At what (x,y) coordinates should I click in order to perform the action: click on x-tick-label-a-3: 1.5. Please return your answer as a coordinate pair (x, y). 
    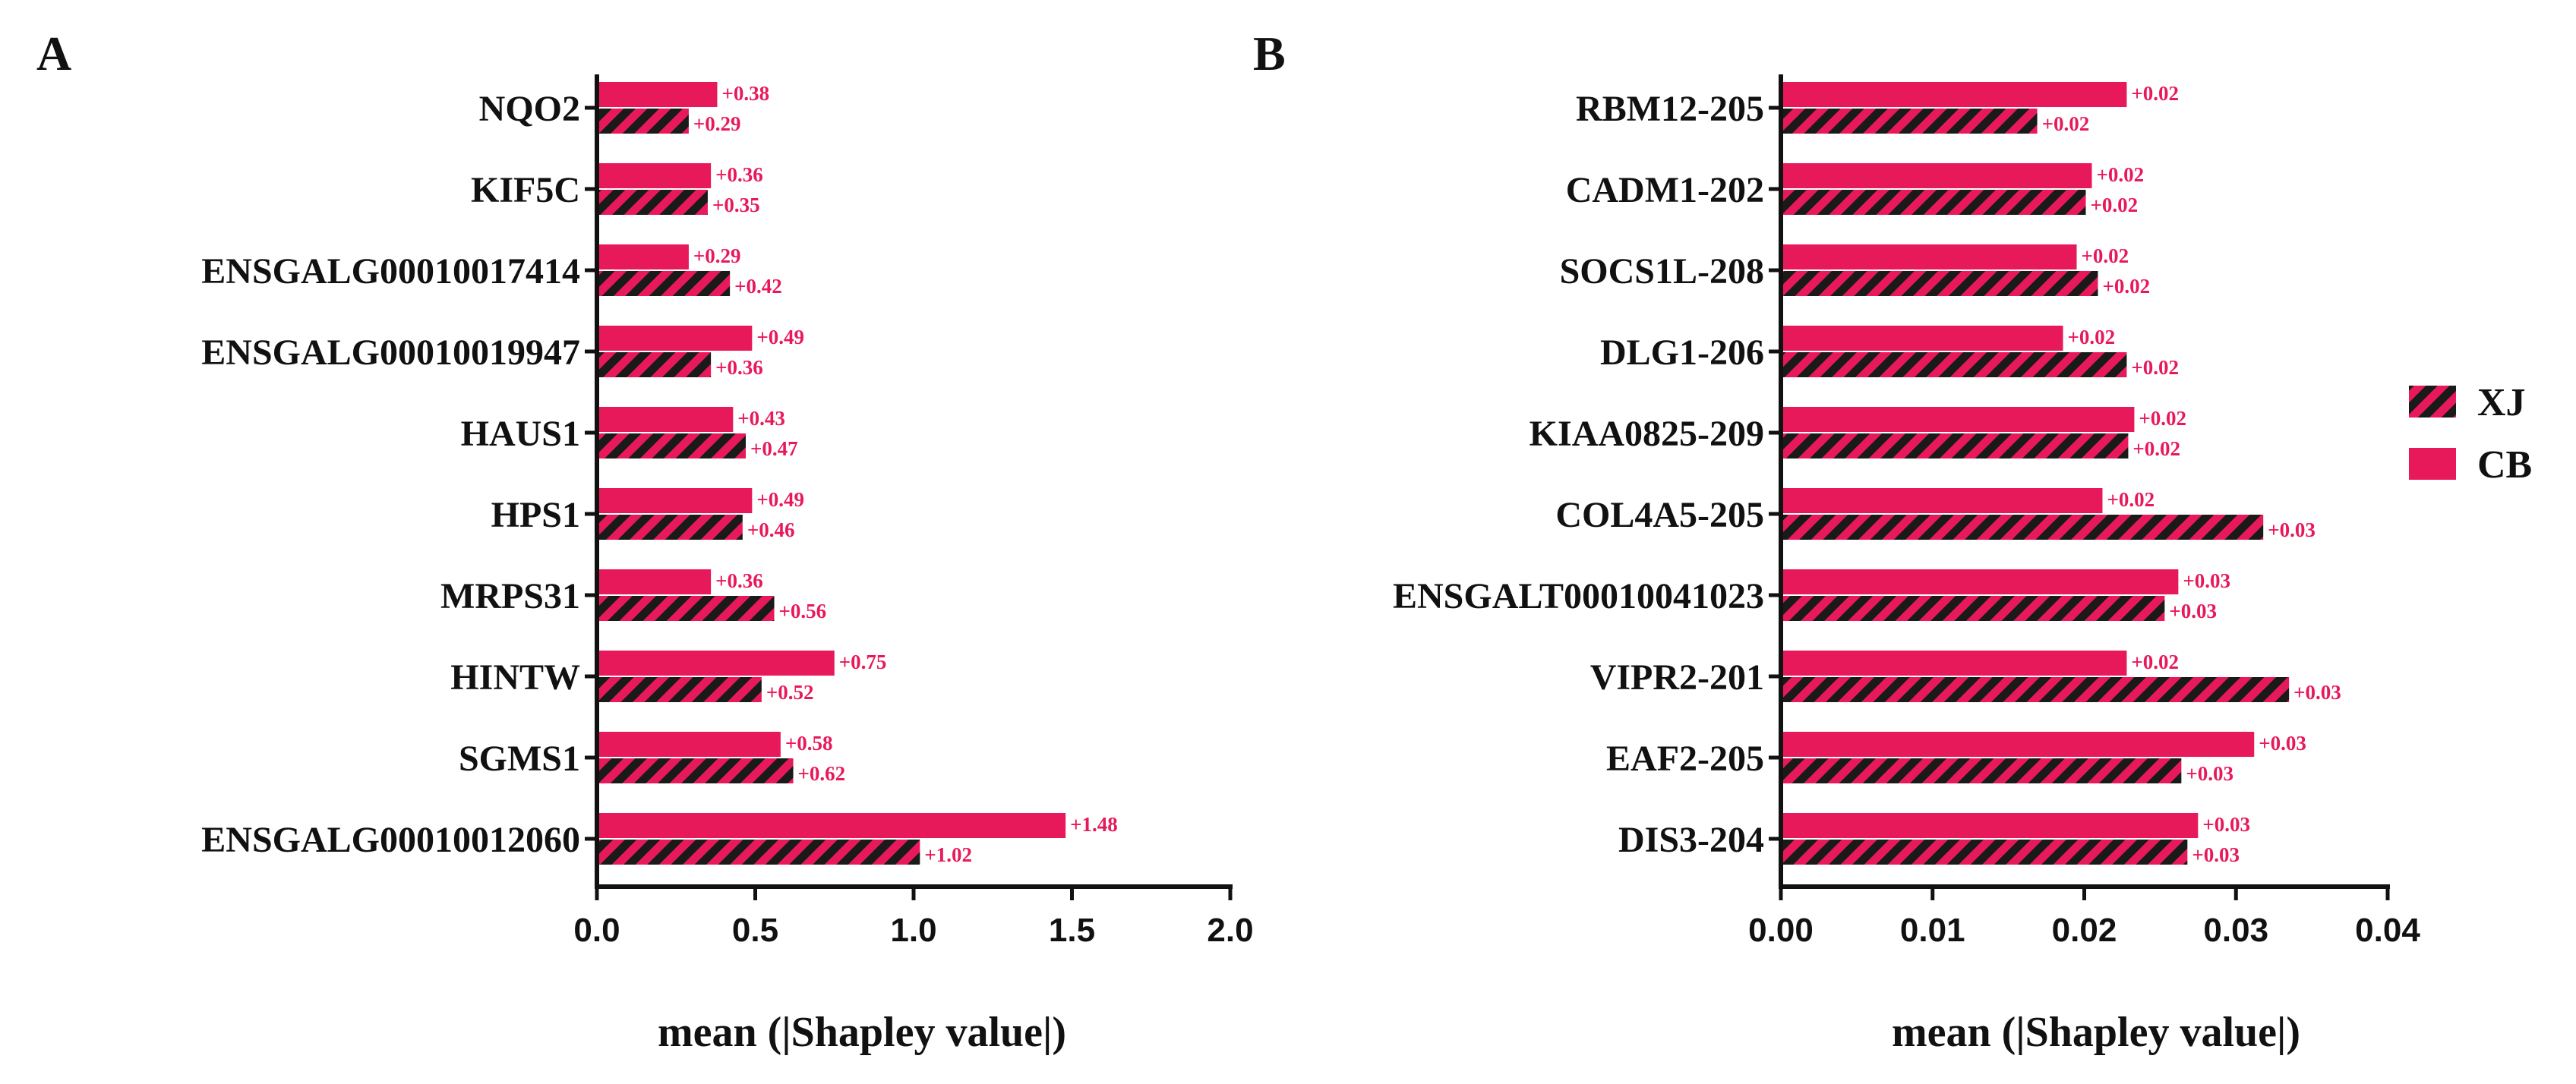
    Looking at the image, I should click on (1072, 930).